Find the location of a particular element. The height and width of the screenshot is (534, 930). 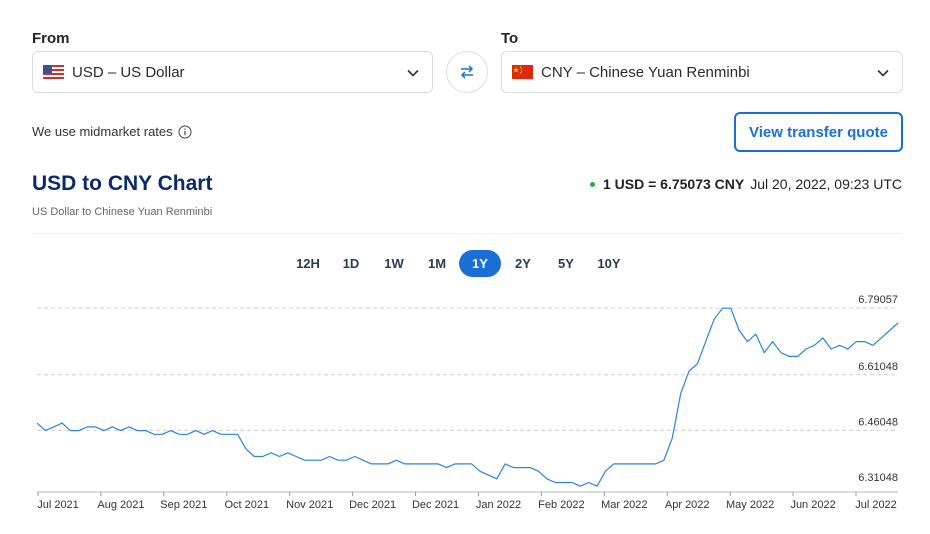

rate-value: 1 USD = 6.75073 CNY is located at coordinates (673, 184).